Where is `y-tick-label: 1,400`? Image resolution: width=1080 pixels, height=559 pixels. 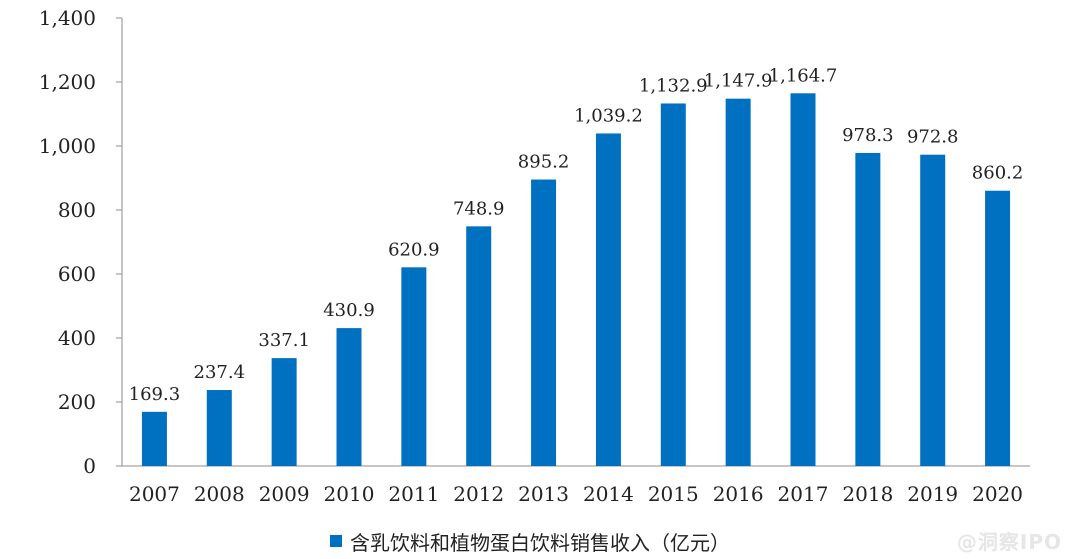
y-tick-label: 1,400 is located at coordinates (67, 18).